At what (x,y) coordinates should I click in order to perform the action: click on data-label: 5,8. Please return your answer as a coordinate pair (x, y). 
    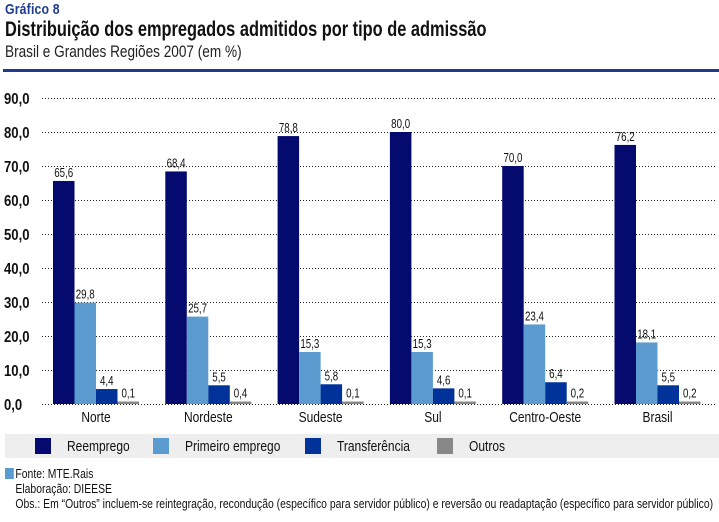
    Looking at the image, I should click on (332, 376).